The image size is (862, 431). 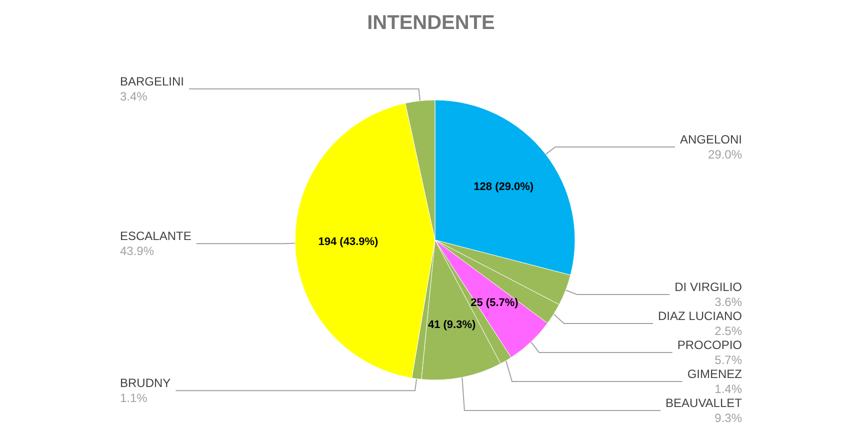 What do you see at coordinates (134, 398) in the screenshot?
I see `data-label: 1.1%` at bounding box center [134, 398].